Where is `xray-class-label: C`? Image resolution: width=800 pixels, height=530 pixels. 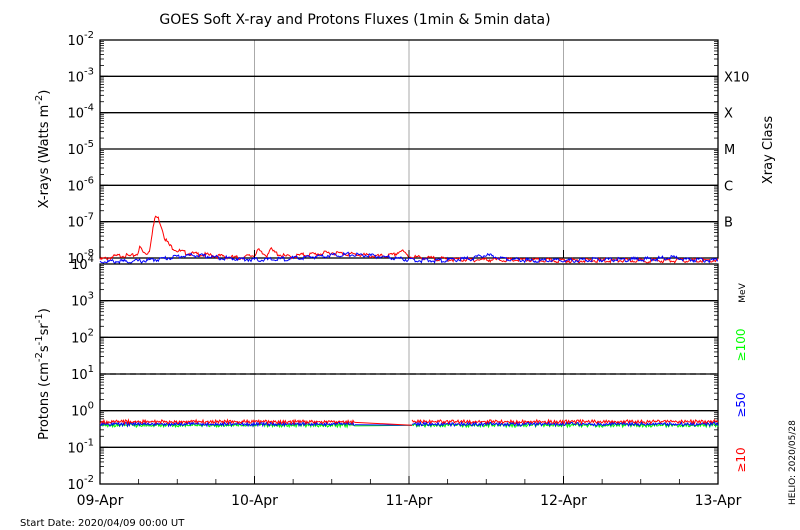
xray-class-label: C is located at coordinates (728, 186).